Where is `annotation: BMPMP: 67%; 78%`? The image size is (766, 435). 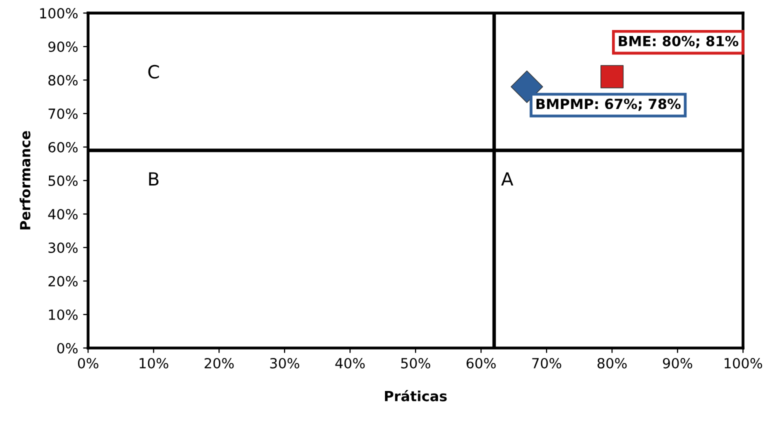 annotation: BMPMP: 67%; 78% is located at coordinates (608, 104).